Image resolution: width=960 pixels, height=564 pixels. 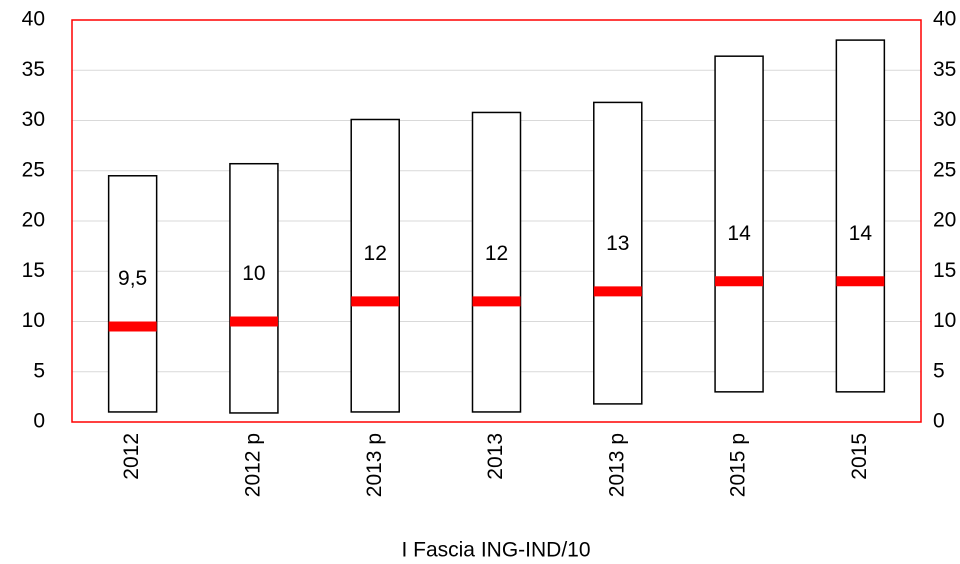 I want to click on x-tick-label: 2015 p, so click(x=738, y=465).